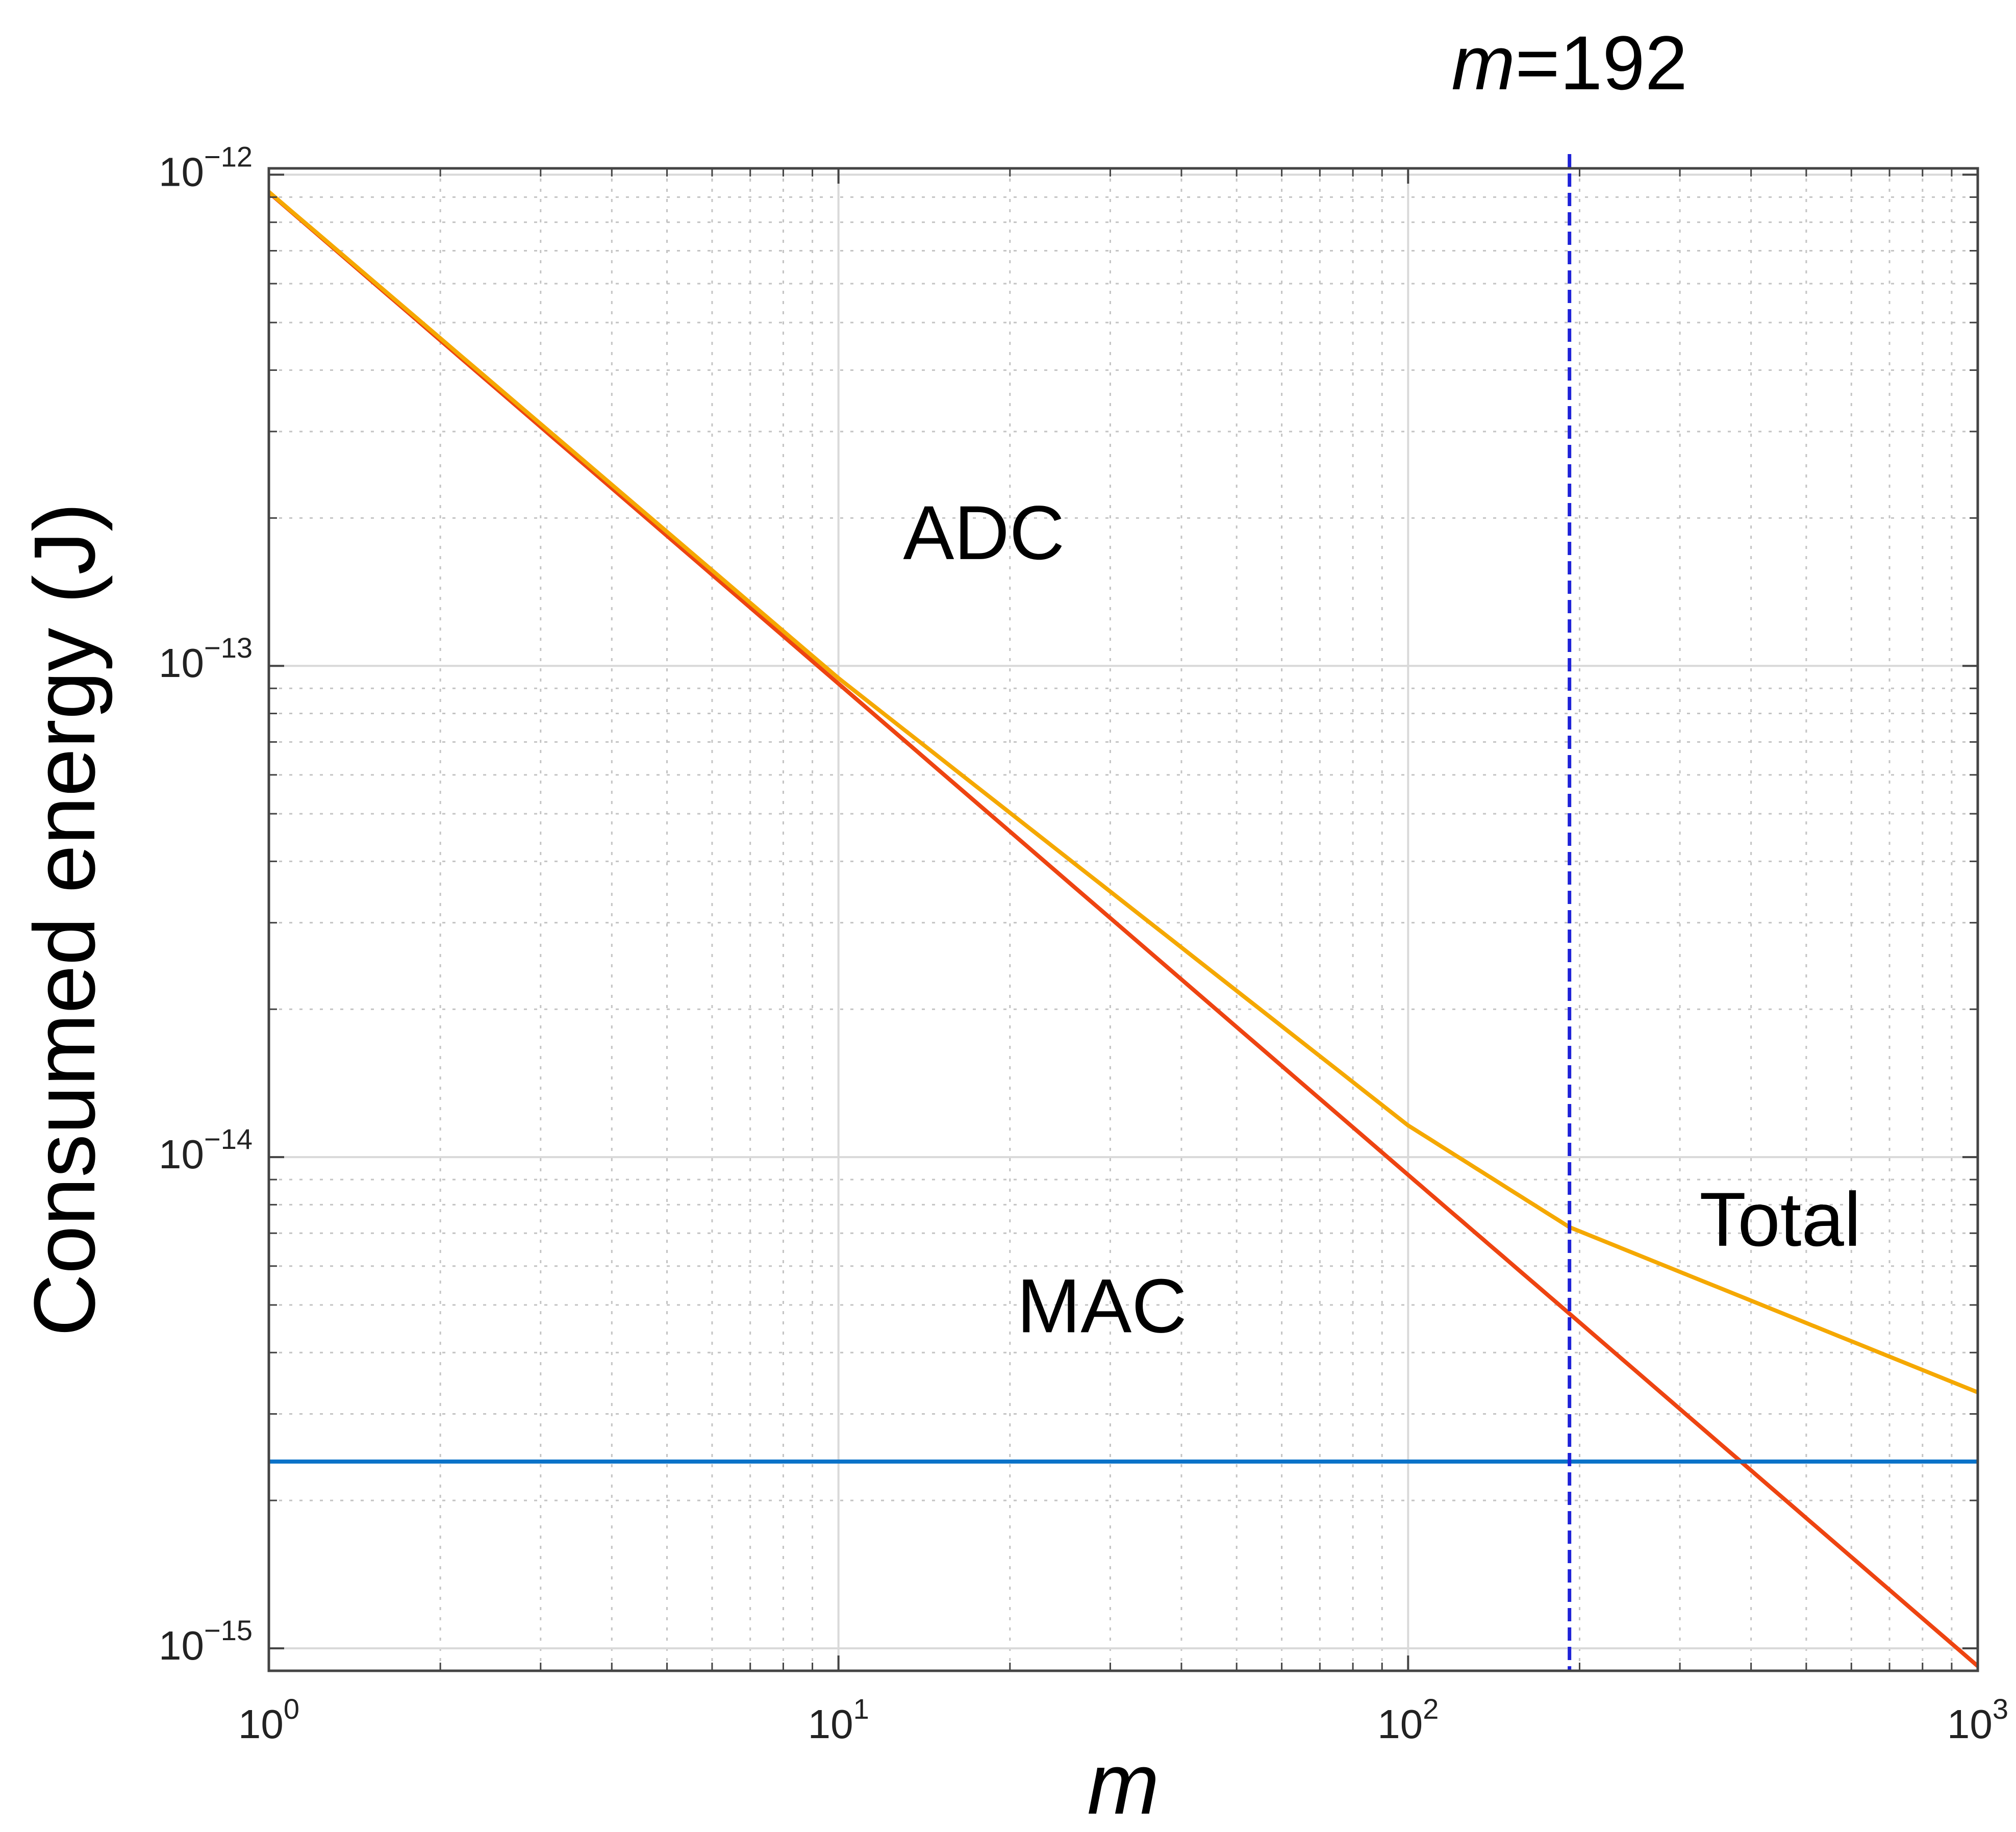  Describe the element at coordinates (228, 648) in the screenshot. I see `y-tick-label-exponent: −13` at that location.